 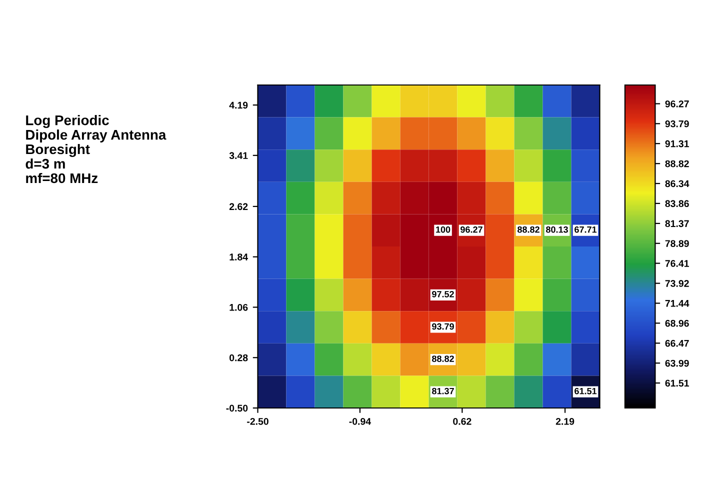 What do you see at coordinates (239, 358) in the screenshot?
I see `y-tick-label: 0.28` at bounding box center [239, 358].